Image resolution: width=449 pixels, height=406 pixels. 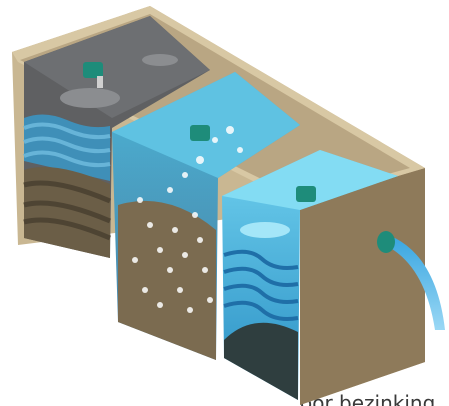 I want to click on outlet, so click(x=411, y=280).